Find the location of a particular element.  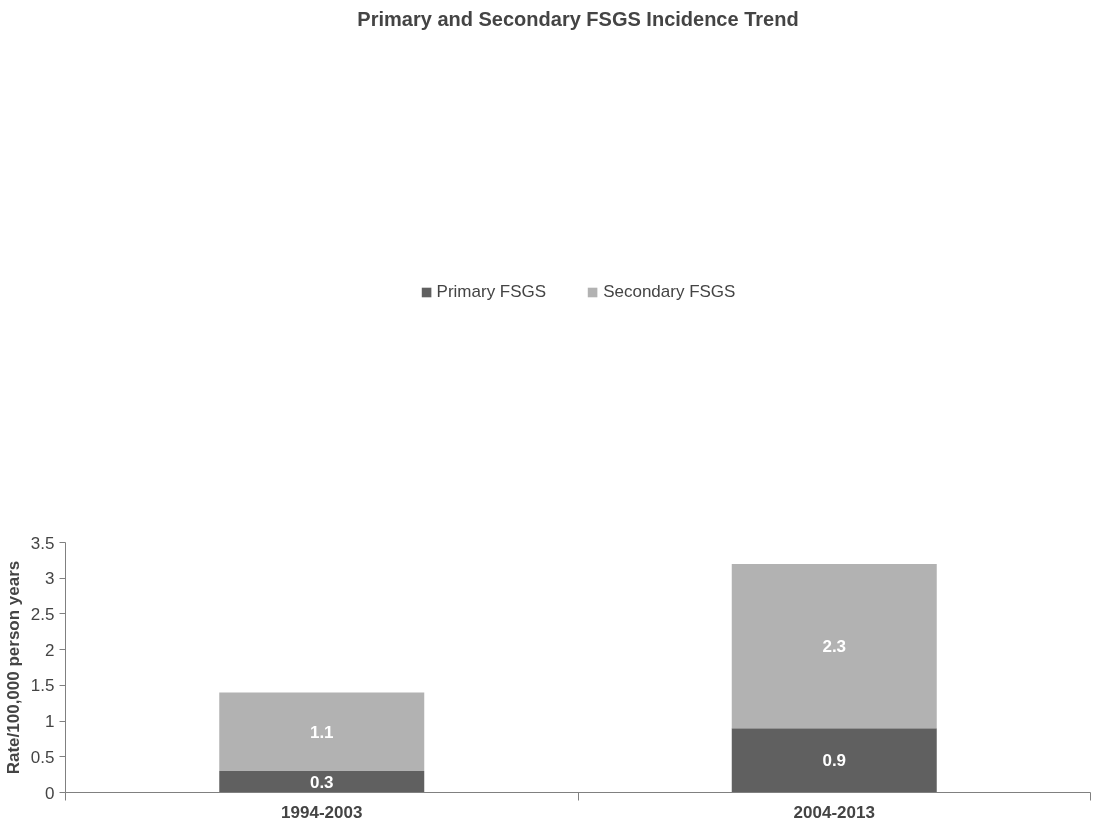

data-label: 2.3 is located at coordinates (834, 647).